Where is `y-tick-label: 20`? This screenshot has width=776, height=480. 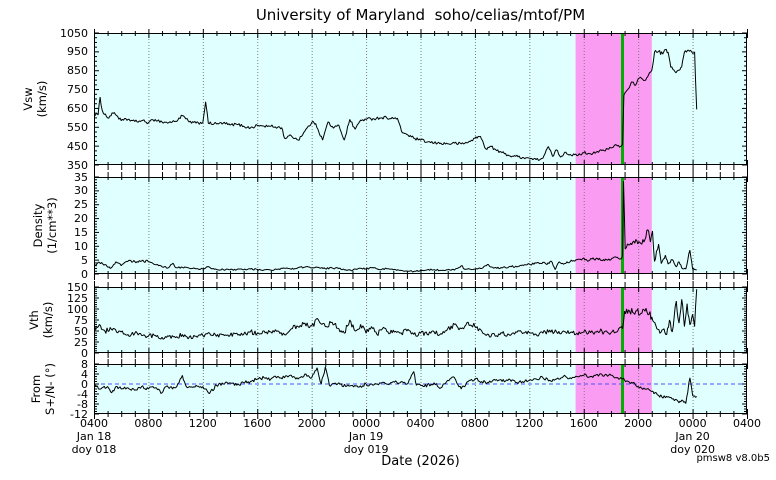
y-tick-label: 20 is located at coordinates (81, 219).